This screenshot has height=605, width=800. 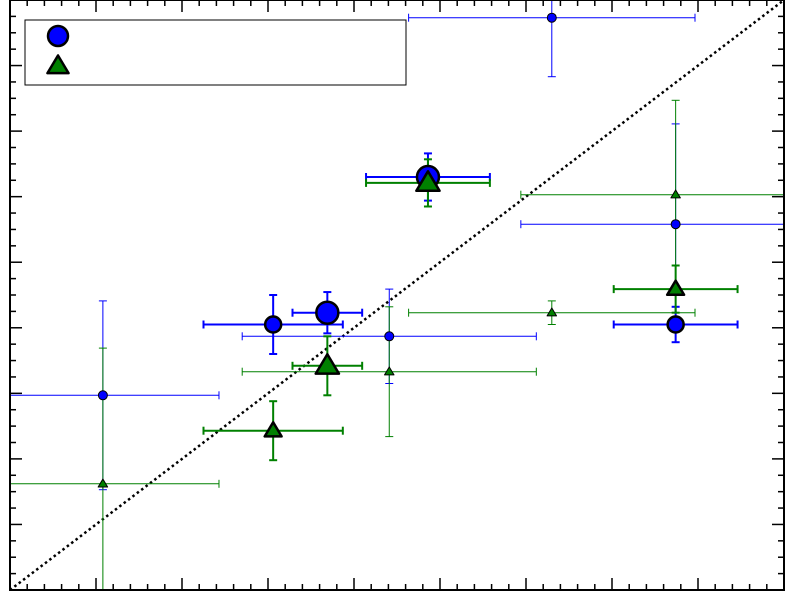 I want to click on legend-box, so click(x=215, y=52).